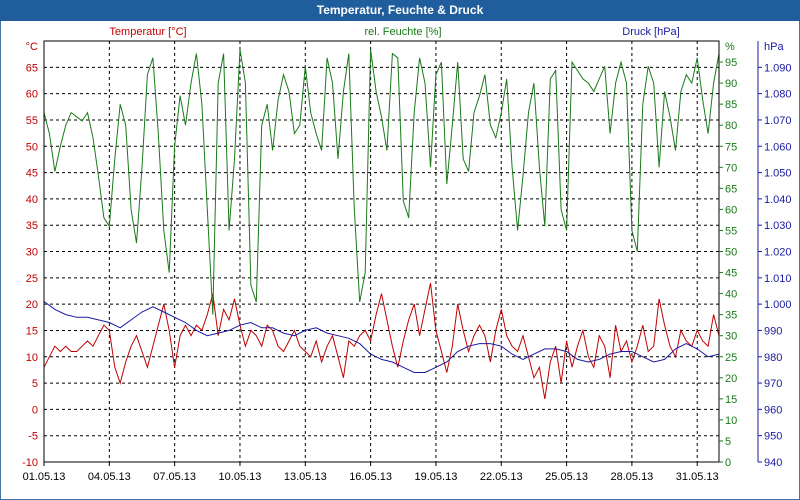  What do you see at coordinates (32, 226) in the screenshot?
I see `left-tick-label: 35` at bounding box center [32, 226].